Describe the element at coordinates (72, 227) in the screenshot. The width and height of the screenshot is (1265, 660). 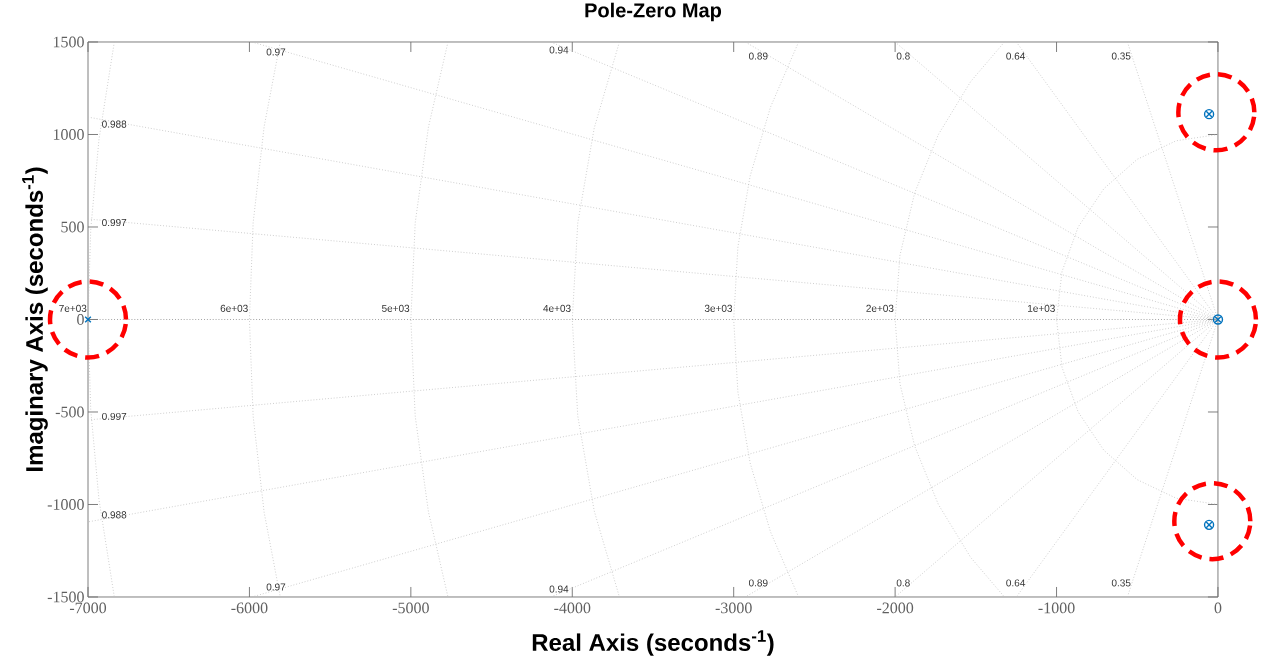
I see `y-tick-label: 500` at that location.